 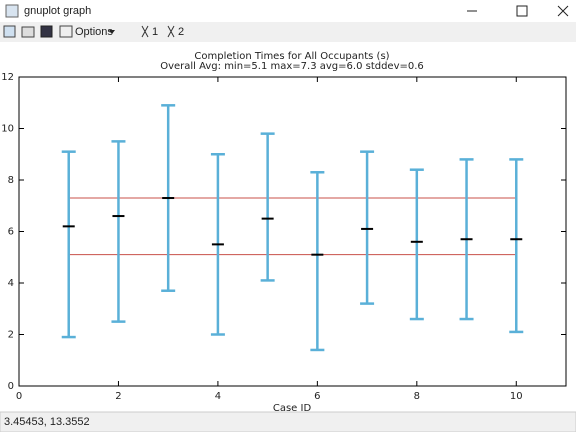 What do you see at coordinates (46, 31) in the screenshot?
I see `save-button` at bounding box center [46, 31].